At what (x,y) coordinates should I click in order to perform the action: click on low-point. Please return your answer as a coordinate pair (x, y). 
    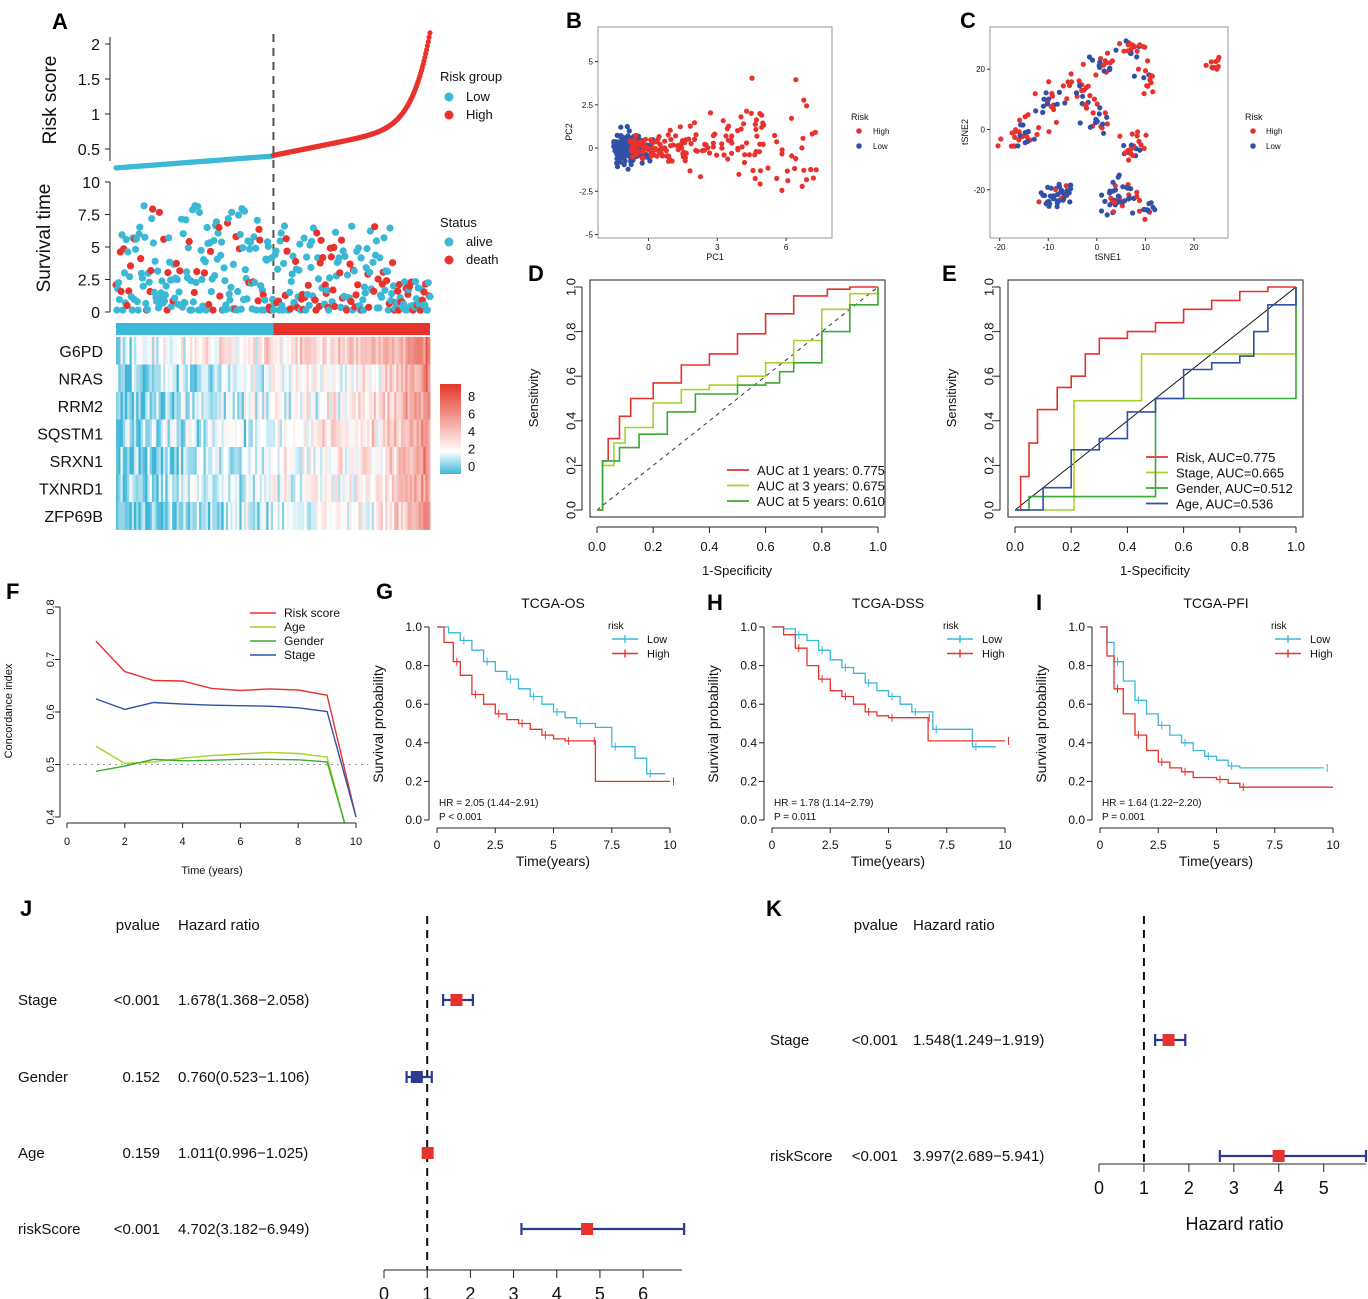
    Looking at the image, I should click on (1105, 201).